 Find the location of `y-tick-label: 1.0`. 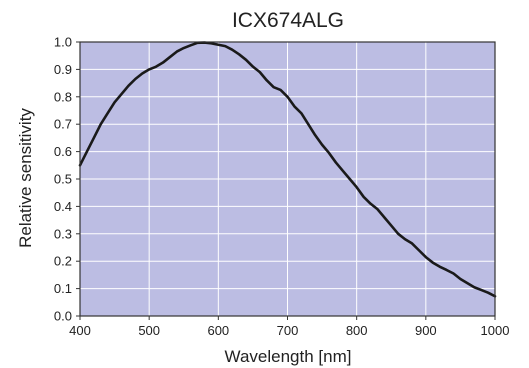

y-tick-label: 1.0 is located at coordinates (63, 42).